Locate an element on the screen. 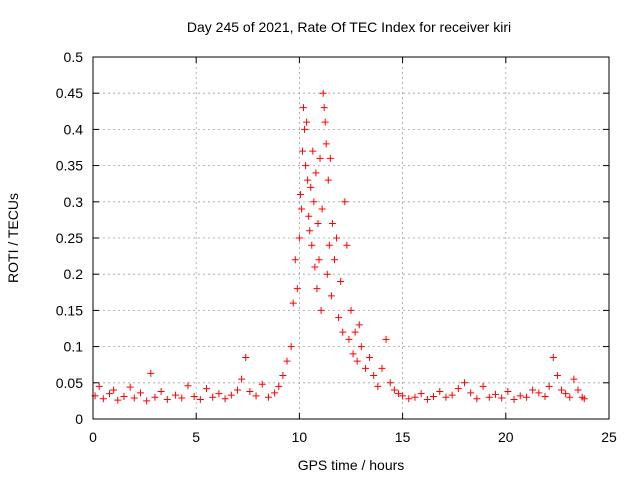 This screenshot has height=480, width=640. x-tick-labels: 0 5 10 15 20 25 is located at coordinates (353, 437).